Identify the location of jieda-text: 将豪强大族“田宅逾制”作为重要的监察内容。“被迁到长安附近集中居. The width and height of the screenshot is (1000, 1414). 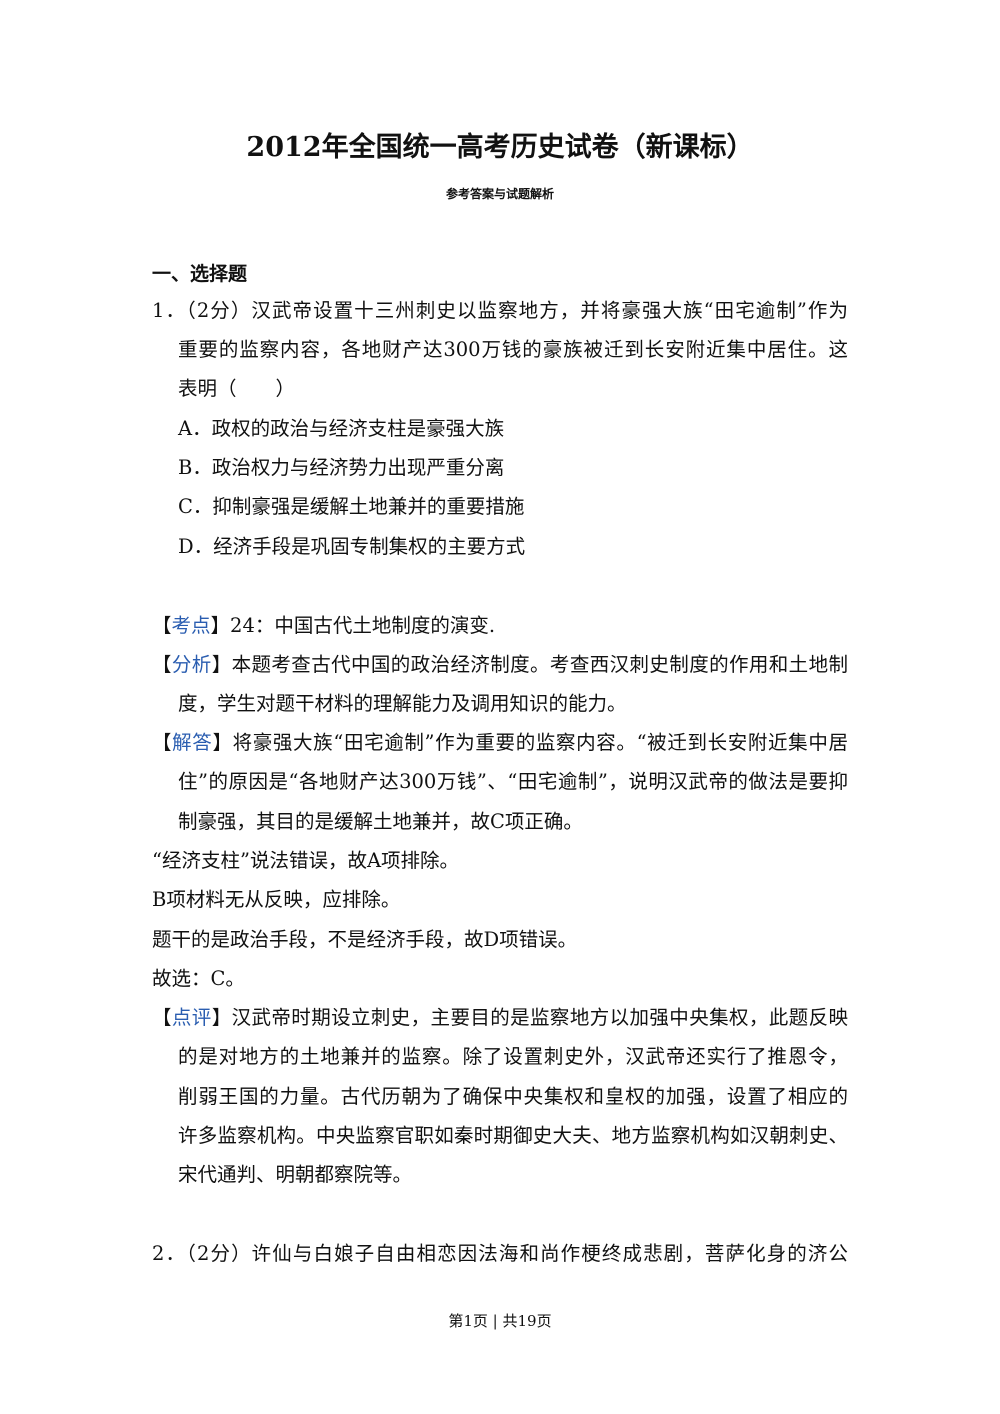
(540, 742).